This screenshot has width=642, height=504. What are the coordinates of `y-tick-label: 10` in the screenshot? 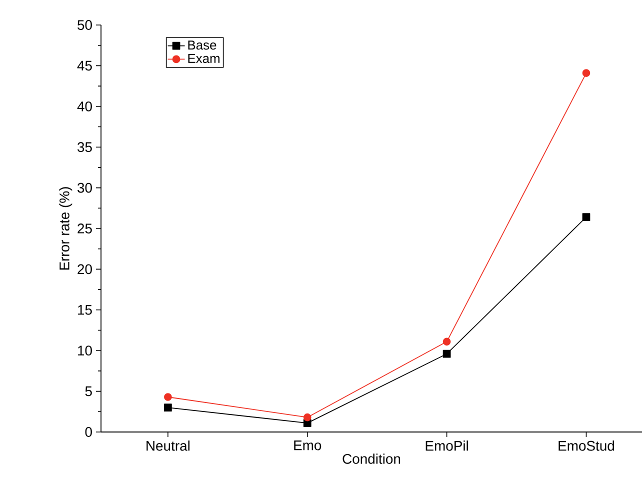 It's located at (85, 351).